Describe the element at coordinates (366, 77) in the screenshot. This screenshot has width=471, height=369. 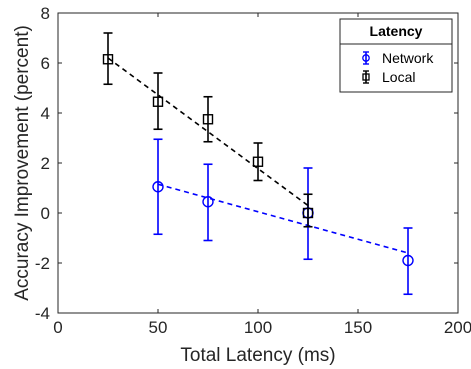
I see `legend-local-marker` at that location.